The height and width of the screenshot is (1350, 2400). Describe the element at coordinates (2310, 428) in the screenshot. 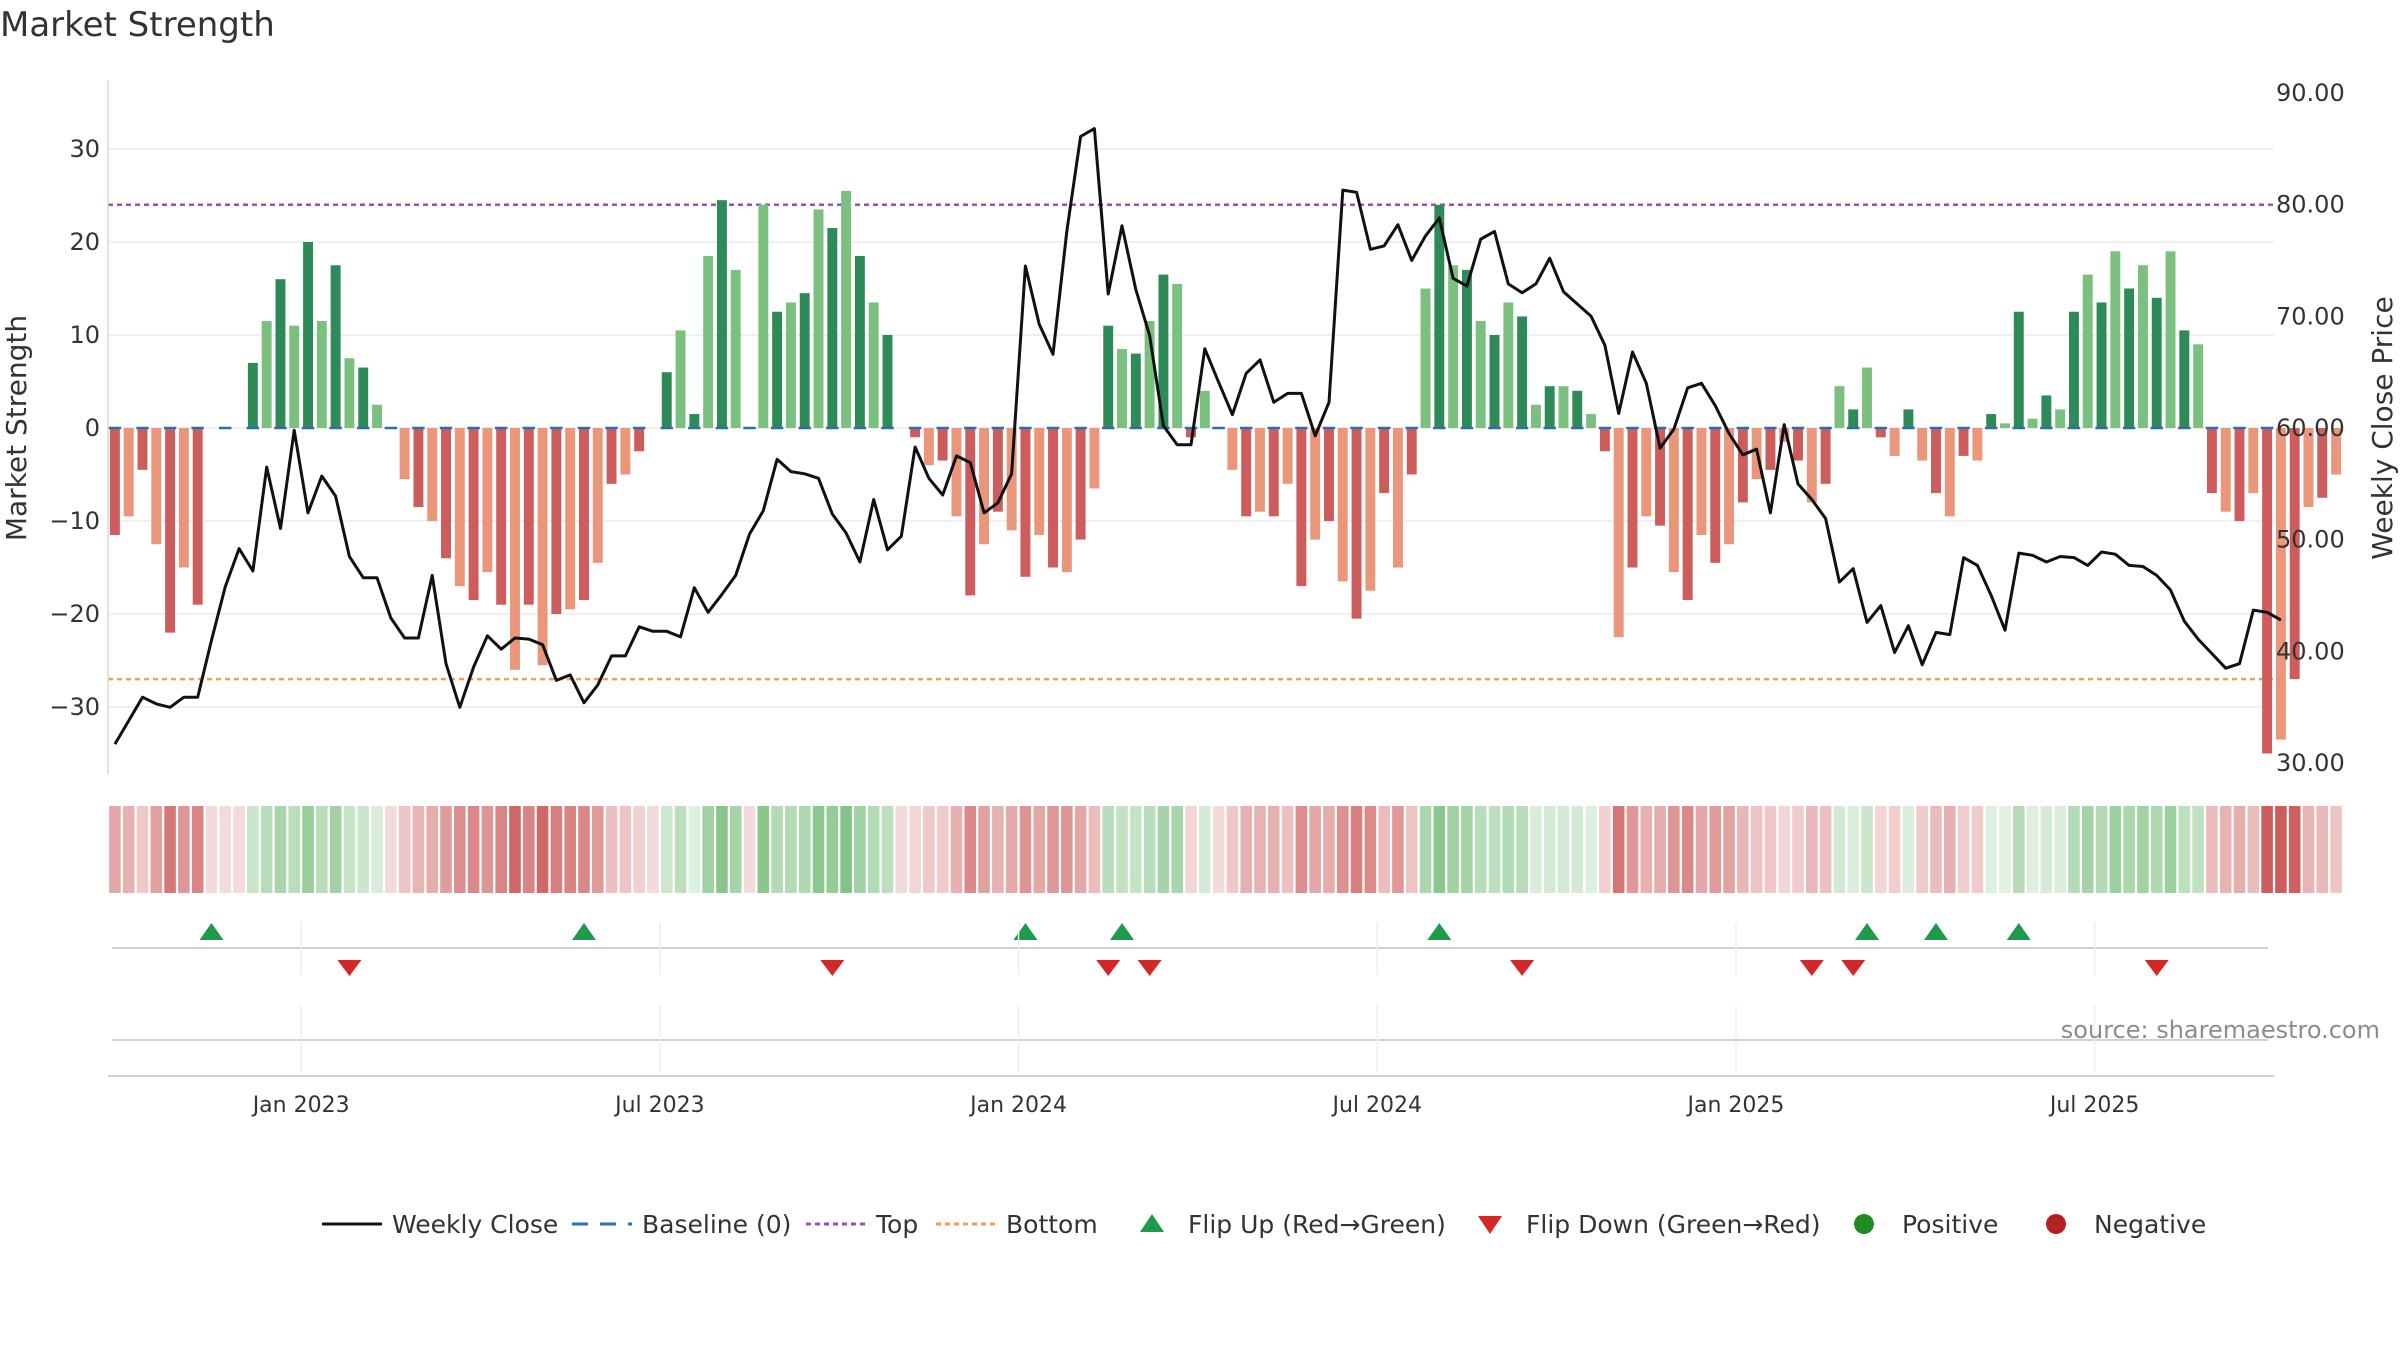

I see `y2-tick-label: 60.00` at that location.